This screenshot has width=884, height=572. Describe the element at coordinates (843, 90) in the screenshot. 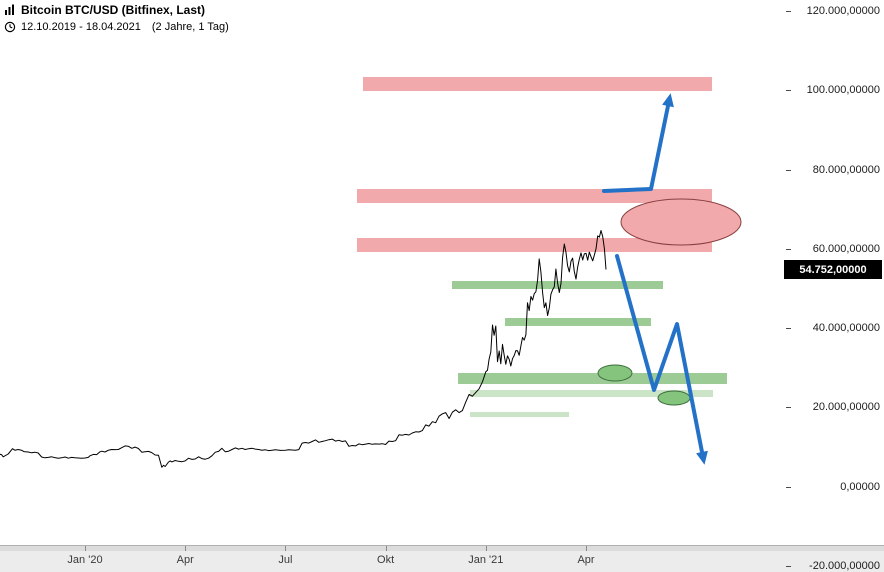

I see `y-axis-label: 100.000,00000` at that location.